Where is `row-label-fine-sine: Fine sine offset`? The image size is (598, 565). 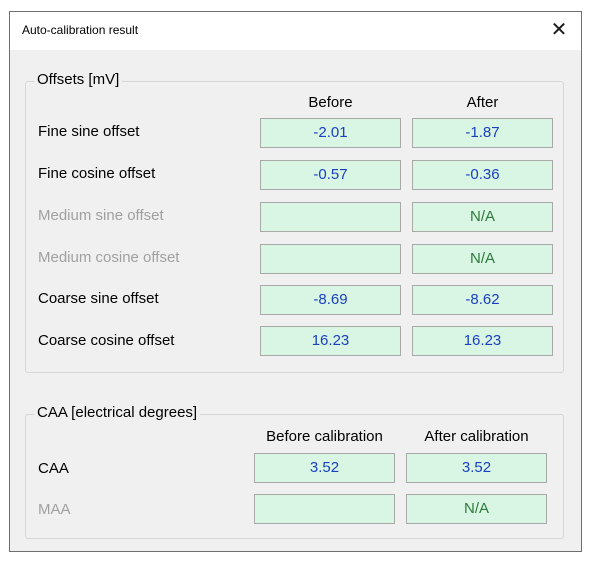
row-label-fine-sine: Fine sine offset is located at coordinates (89, 131).